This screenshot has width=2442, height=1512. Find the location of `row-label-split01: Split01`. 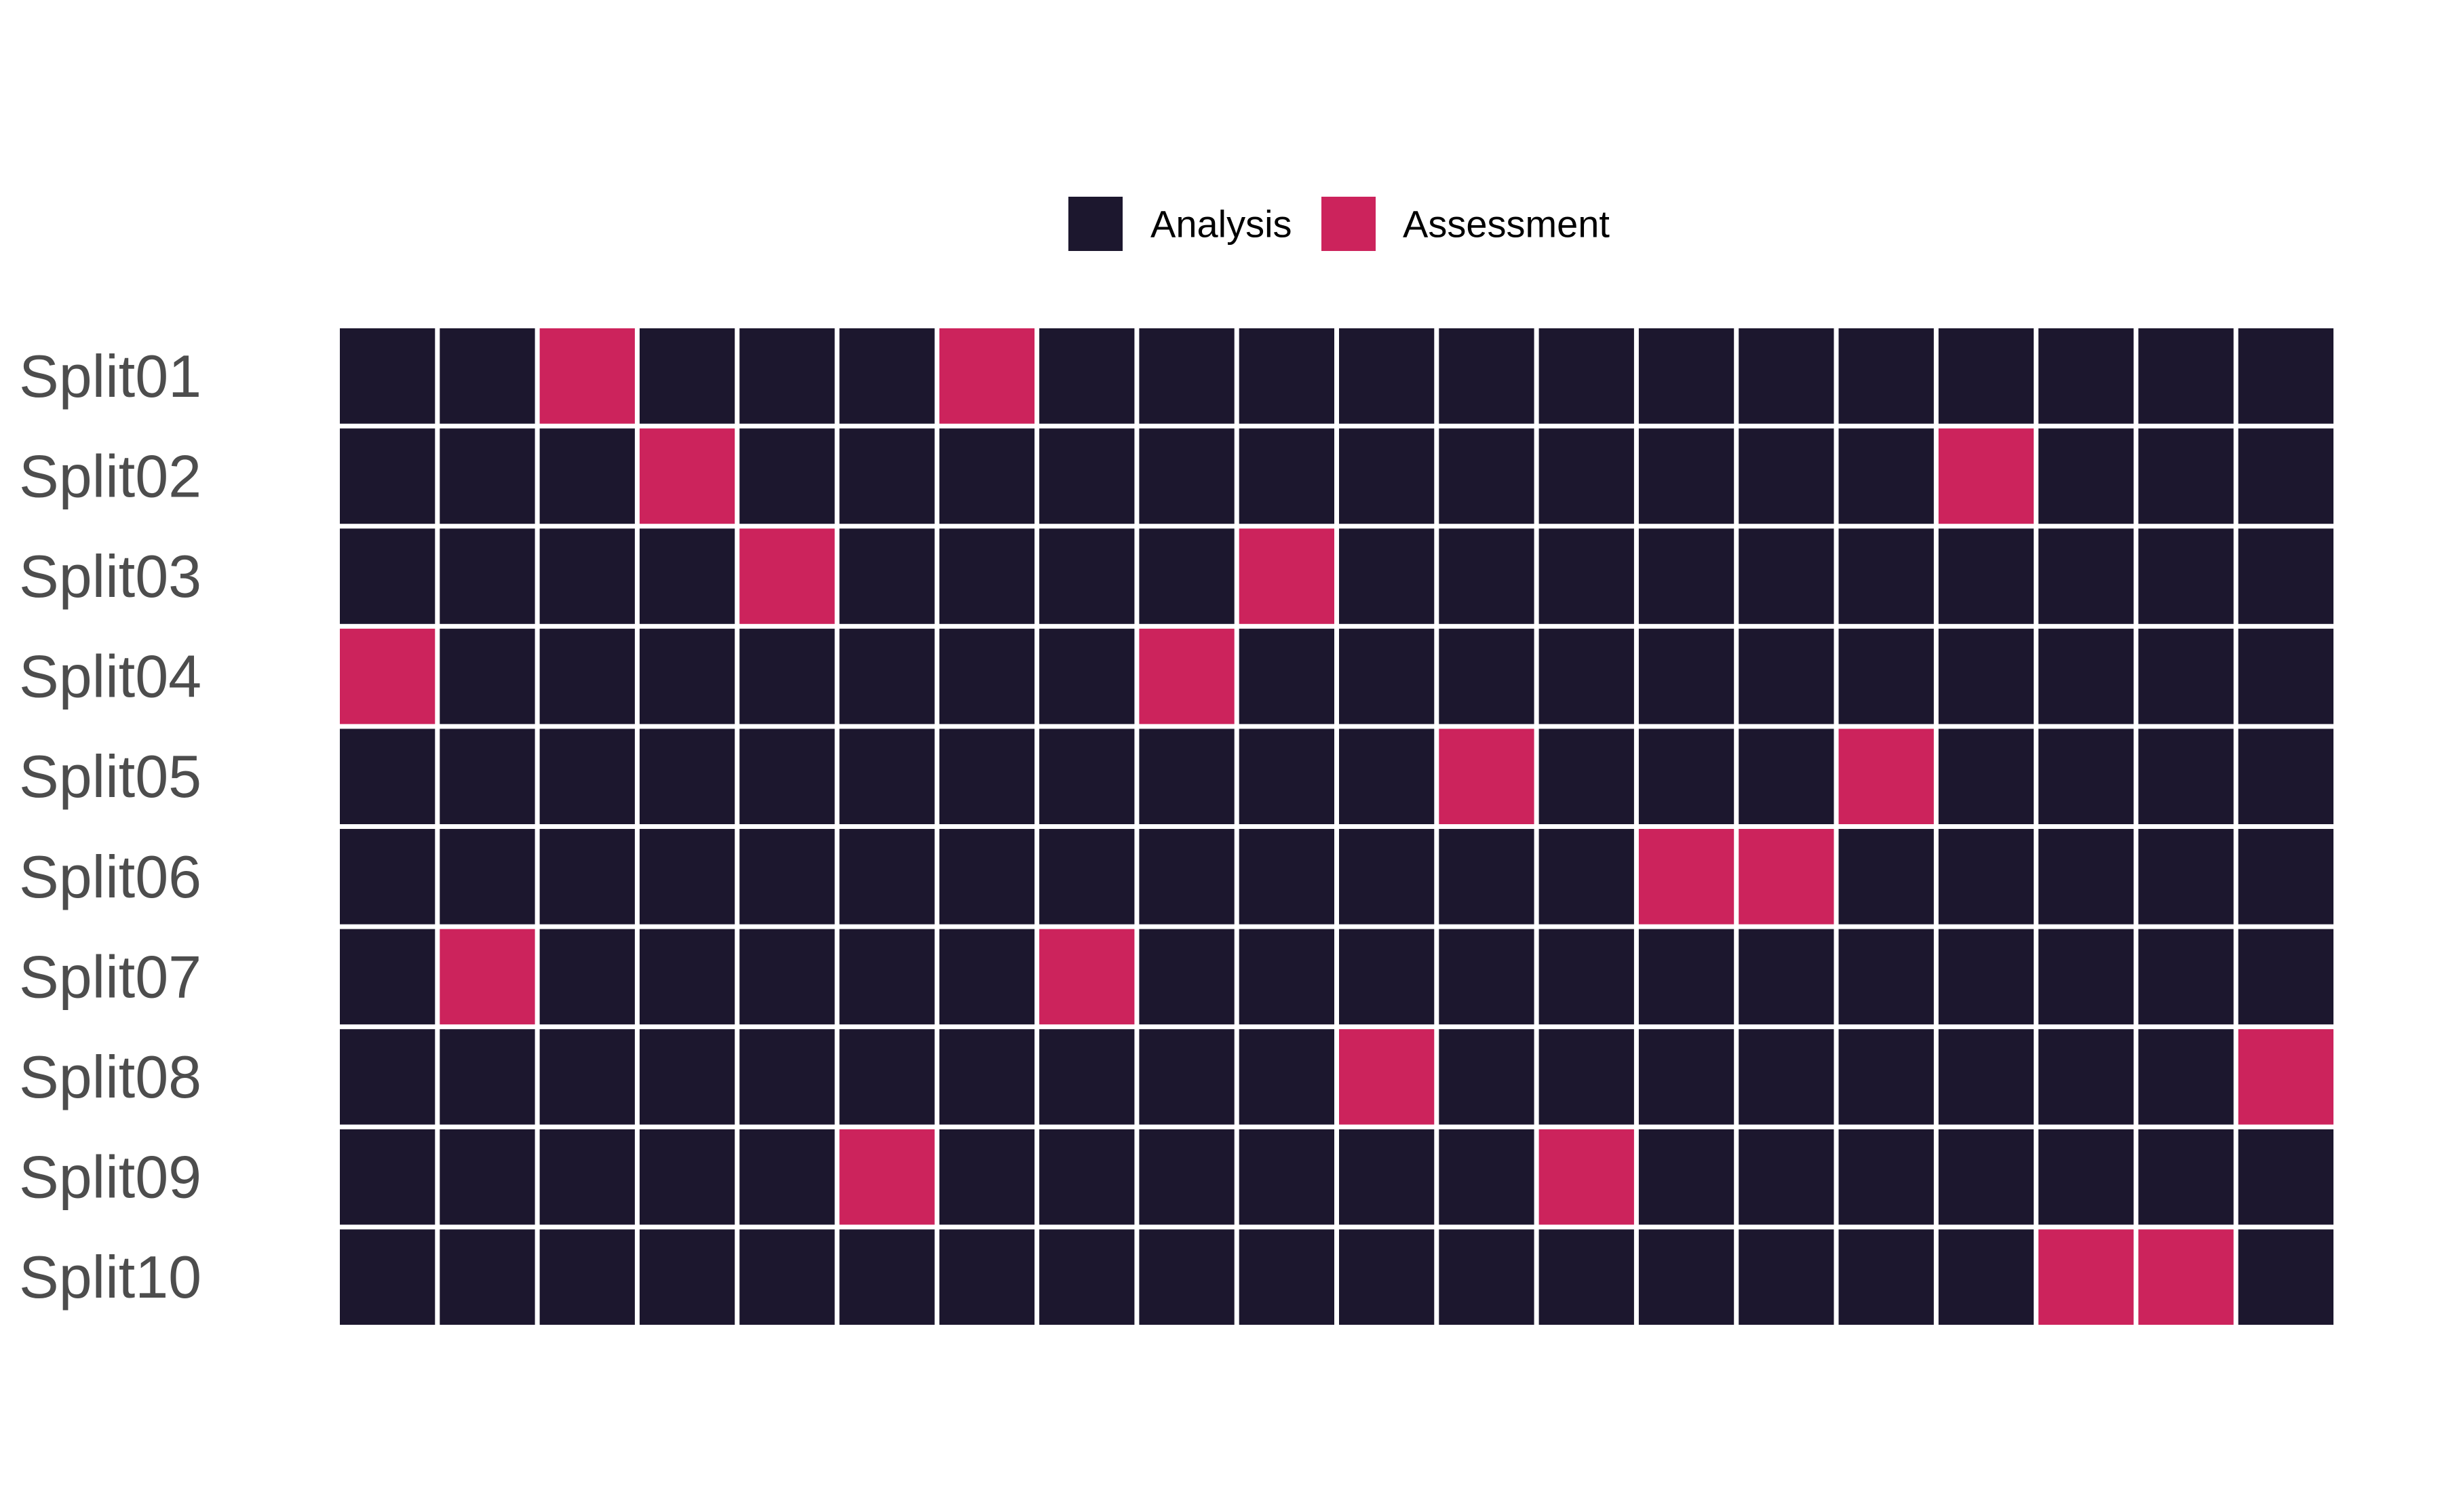

row-label-split01: Split01 is located at coordinates (110, 377).